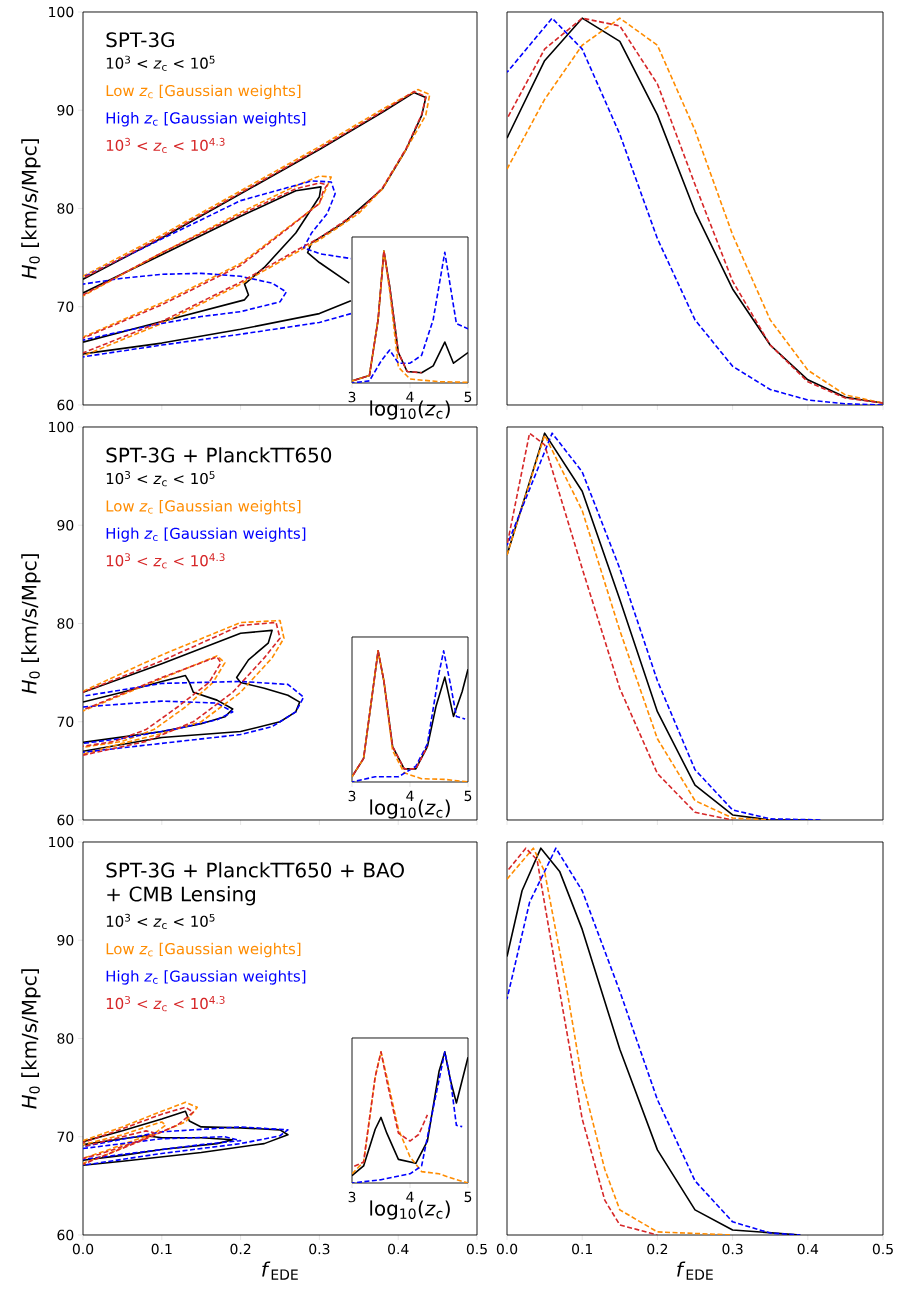  Describe the element at coordinates (219, 455) in the screenshot. I see `text: SPT-3G + PlanckTT650` at that location.